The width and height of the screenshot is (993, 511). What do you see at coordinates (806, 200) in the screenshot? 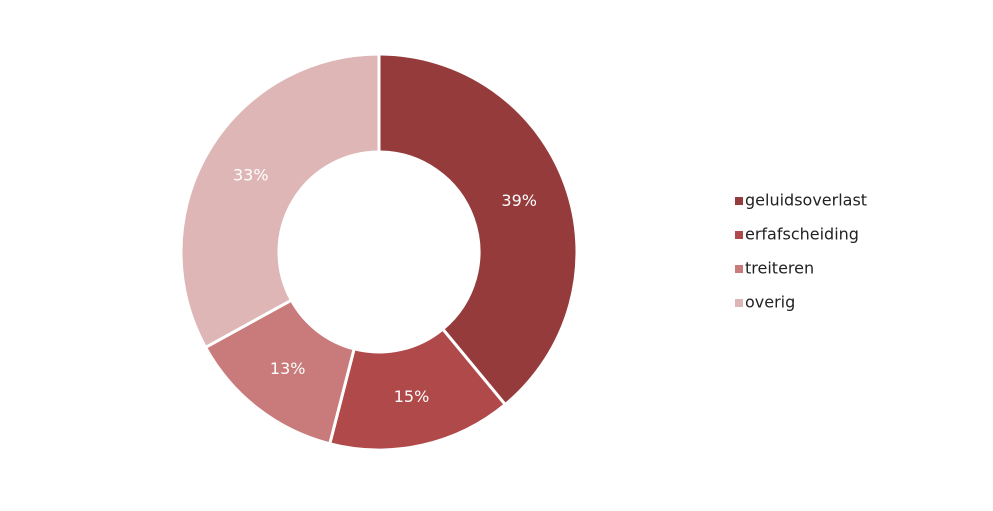
I see `legend-label: geluidsoverlast` at bounding box center [806, 200].